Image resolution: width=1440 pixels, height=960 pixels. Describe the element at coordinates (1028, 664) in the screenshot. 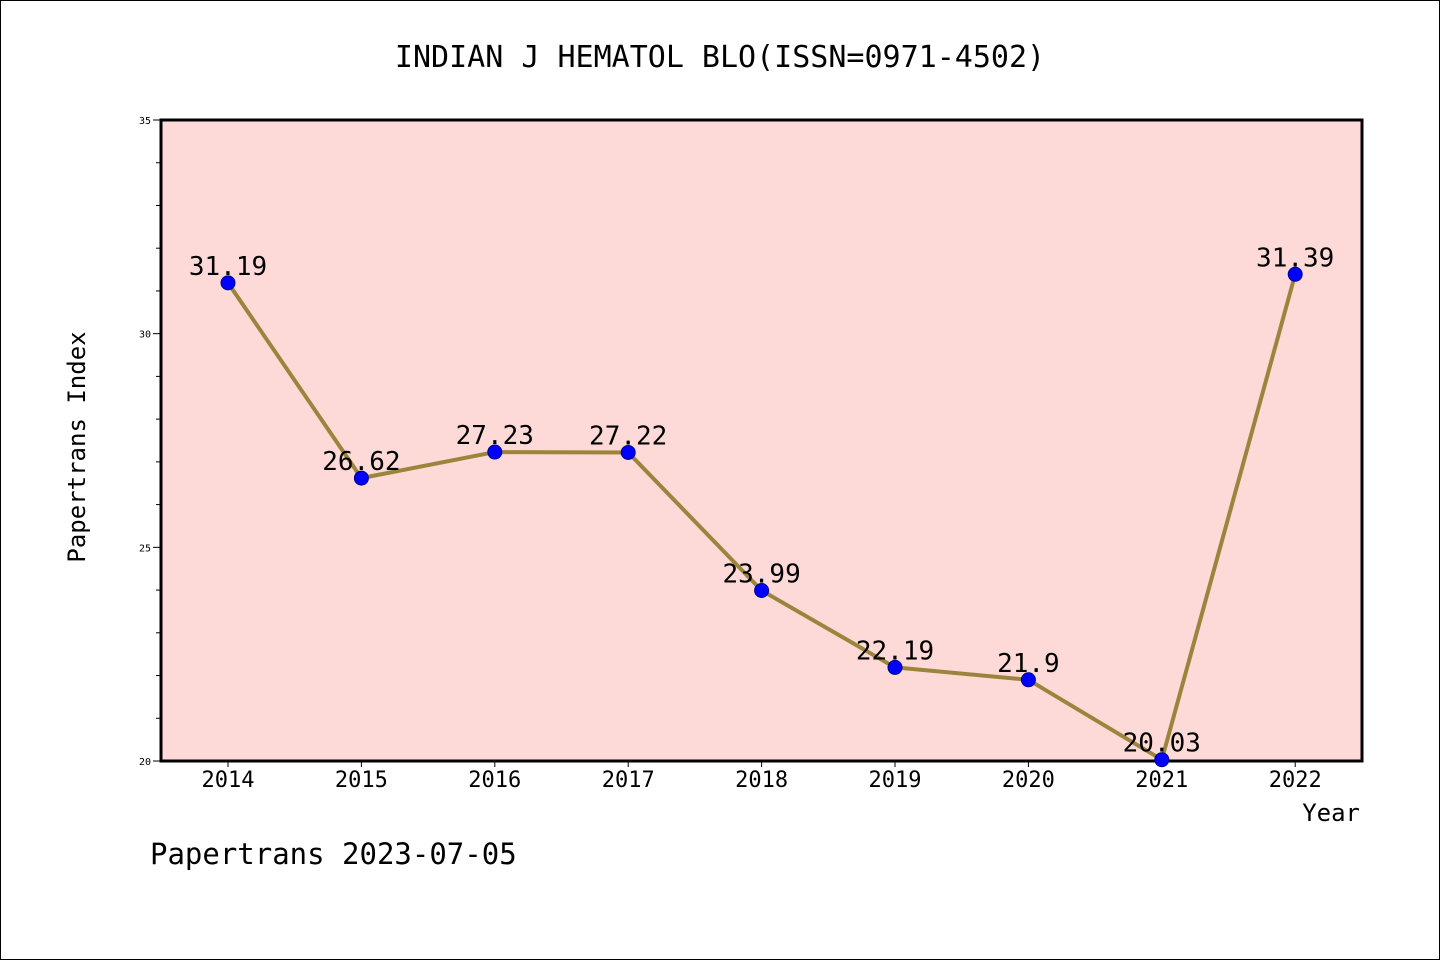

I see `data-label: 21.9` at that location.